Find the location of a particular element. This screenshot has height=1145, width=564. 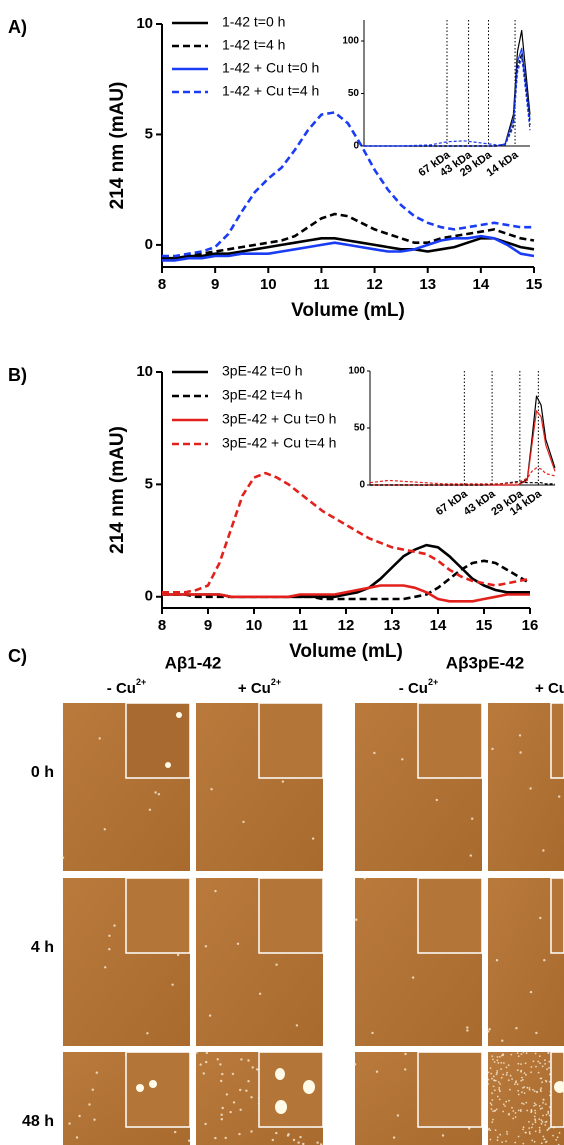

x-axis-title: Volume (mL) is located at coordinates (346, 651).